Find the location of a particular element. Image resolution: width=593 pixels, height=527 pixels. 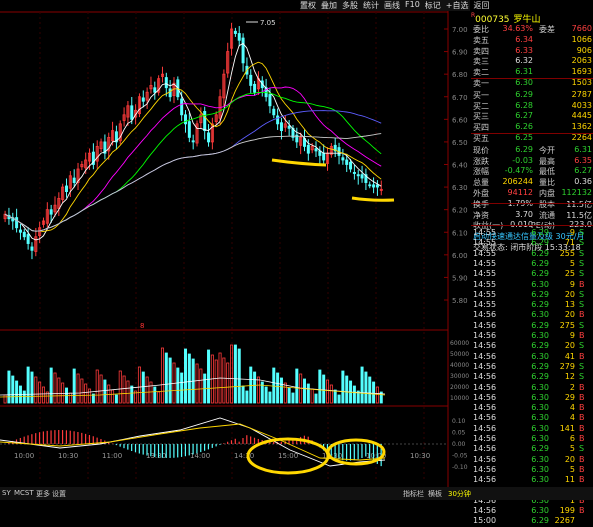

bid-row: 买一 6.29 2787 is located at coordinates (532, 95).